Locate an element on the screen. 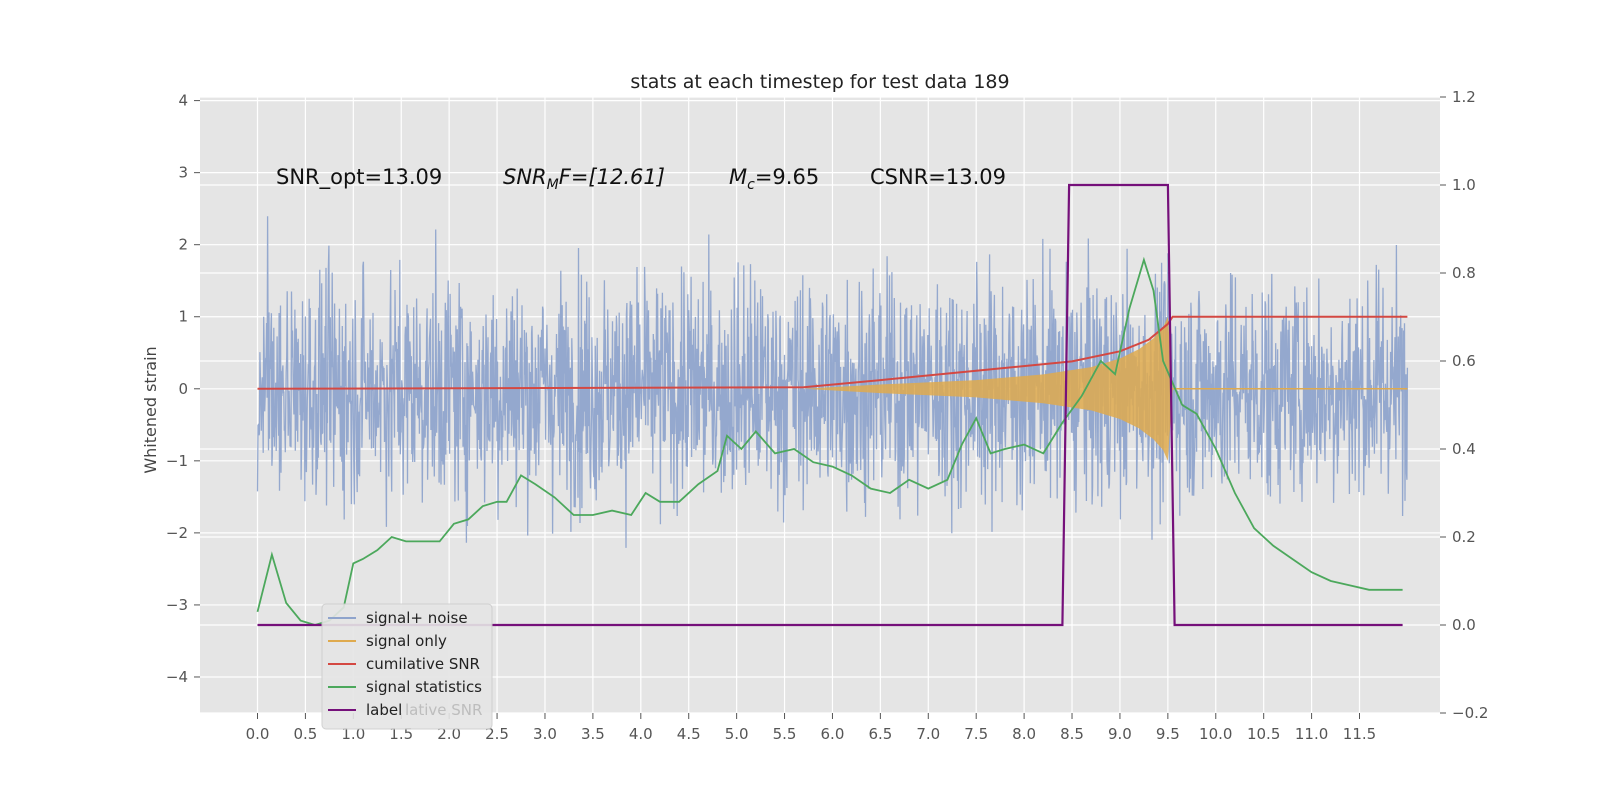 This screenshot has height=800, width=1600. annotation-mc-symbol: M is located at coordinates (738, 177).